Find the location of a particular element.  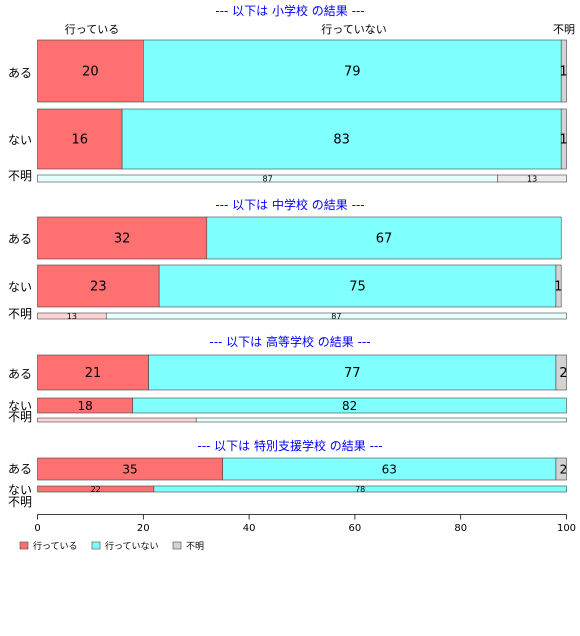

data-label: 21 is located at coordinates (93, 373).